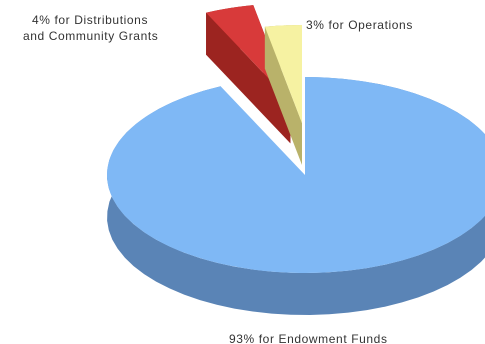 Image resolution: width=485 pixels, height=344 pixels. Describe the element at coordinates (90, 36) in the screenshot. I see `label-grants-line2: and Community Grants` at that location.